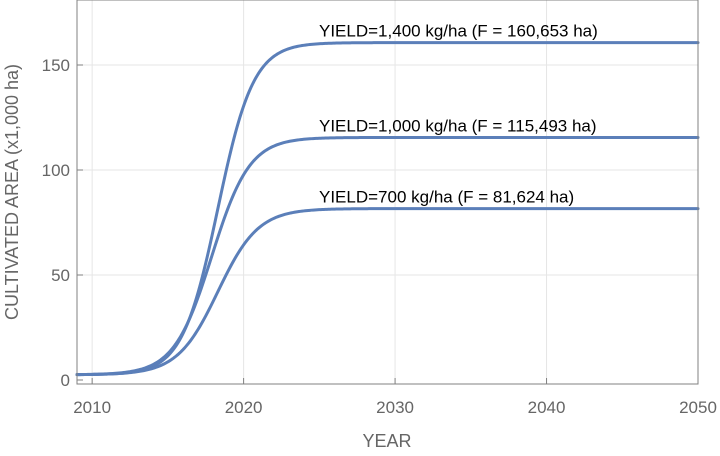 This screenshot has height=456, width=720. What do you see at coordinates (386, 441) in the screenshot?
I see `x-axis-title: YEAR` at bounding box center [386, 441].